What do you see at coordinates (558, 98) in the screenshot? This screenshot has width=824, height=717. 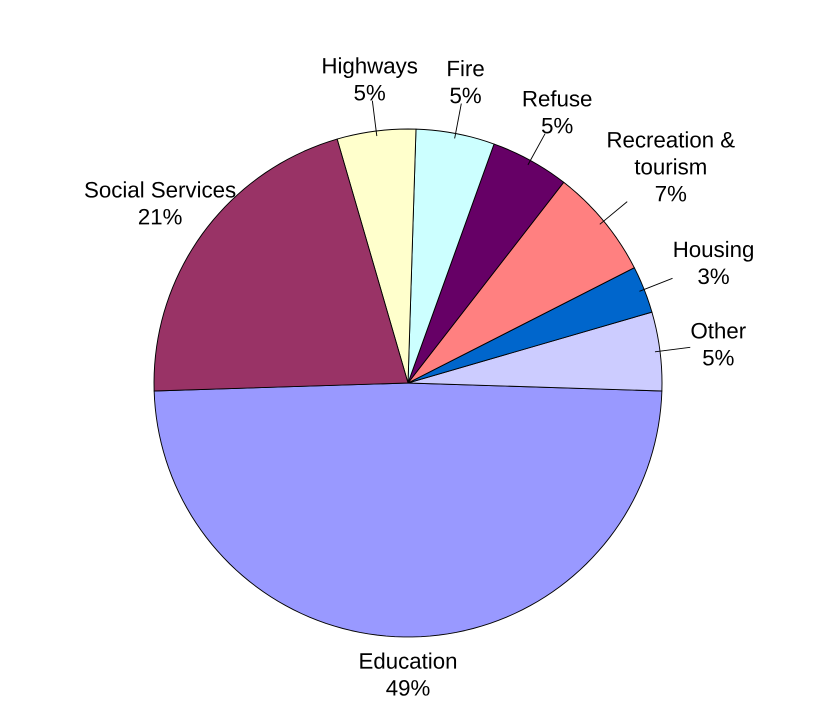 I see `slice-label: Refuse` at bounding box center [558, 98].